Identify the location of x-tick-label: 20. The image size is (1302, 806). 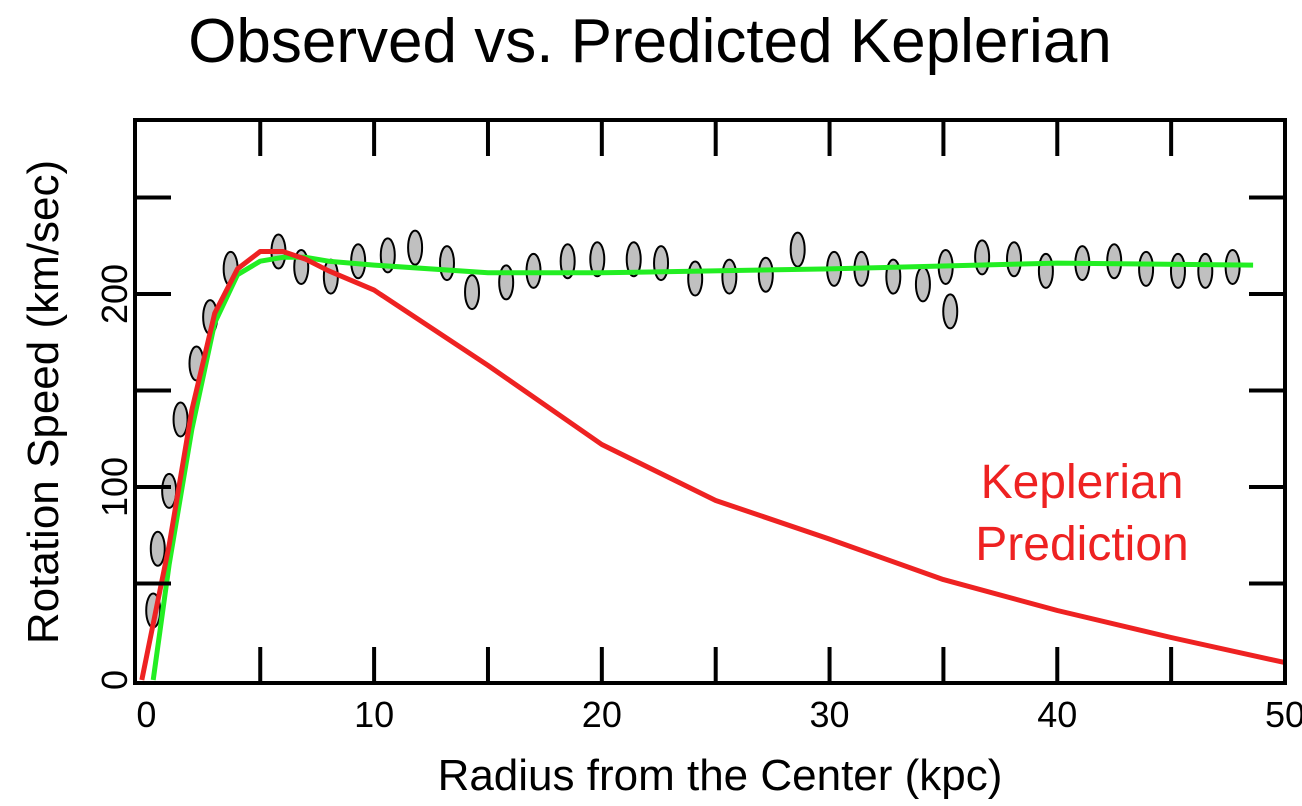
(602, 714).